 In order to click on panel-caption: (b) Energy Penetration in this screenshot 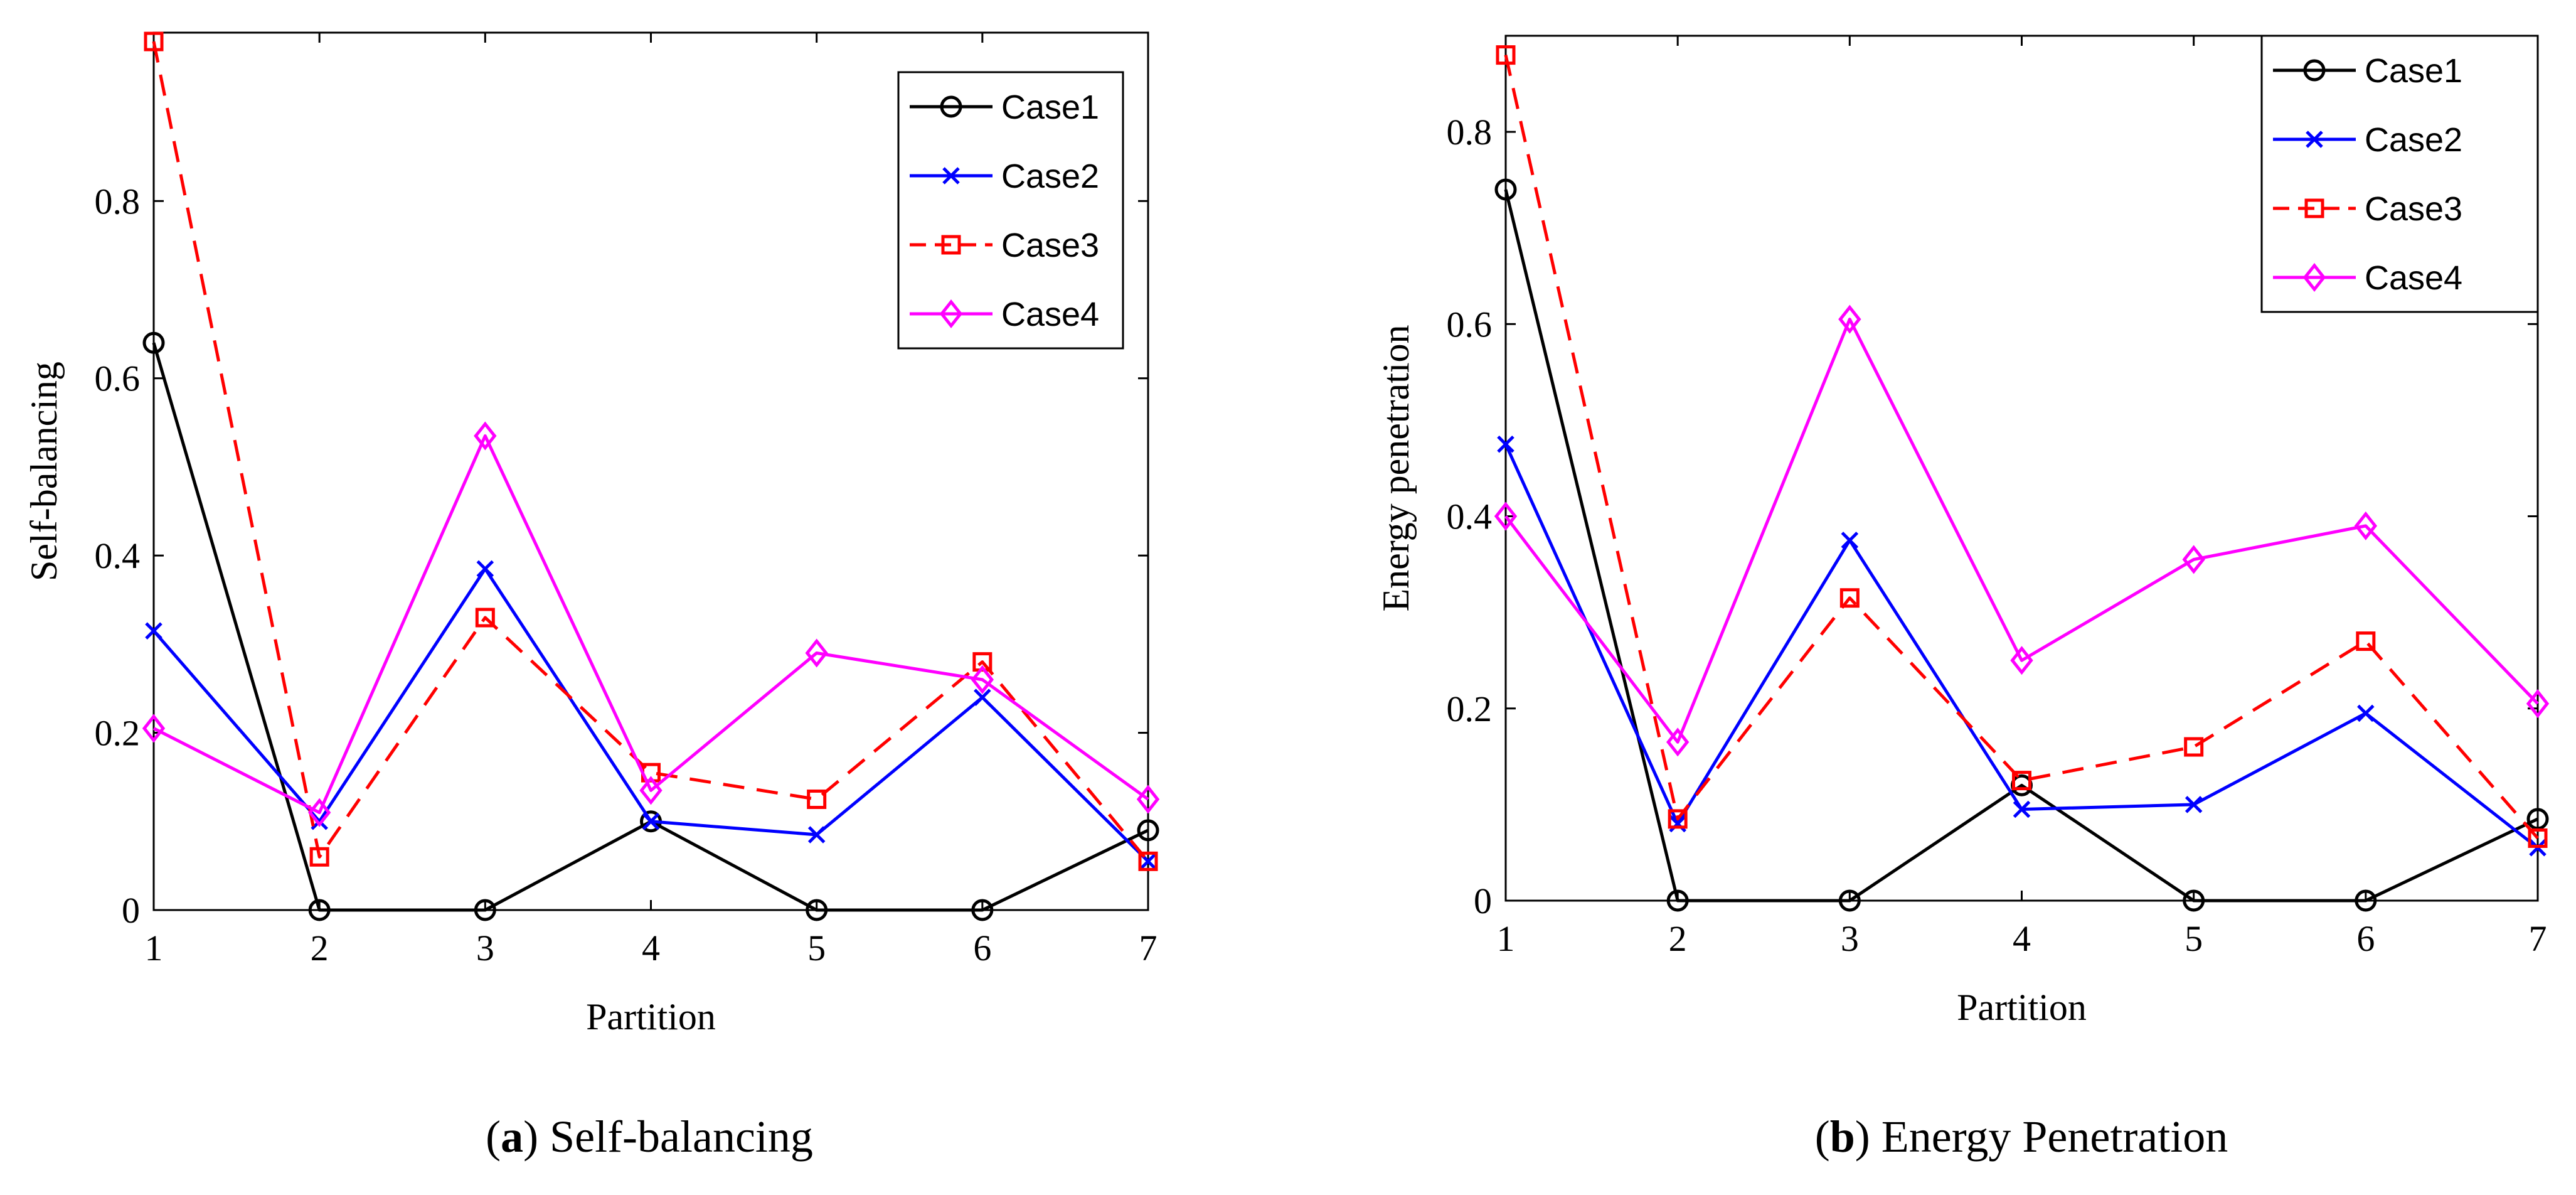, I will do `click(2022, 1137)`.